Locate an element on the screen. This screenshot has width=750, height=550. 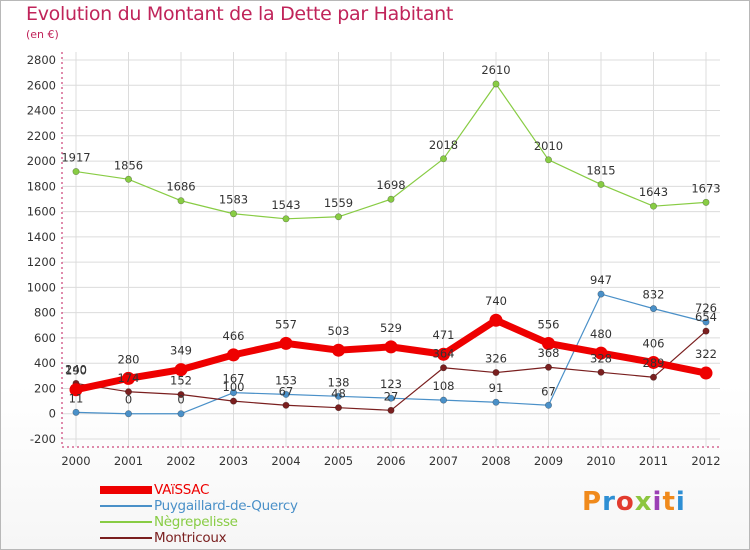
legend-label-montricoux: Montricoux is located at coordinates (190, 538).